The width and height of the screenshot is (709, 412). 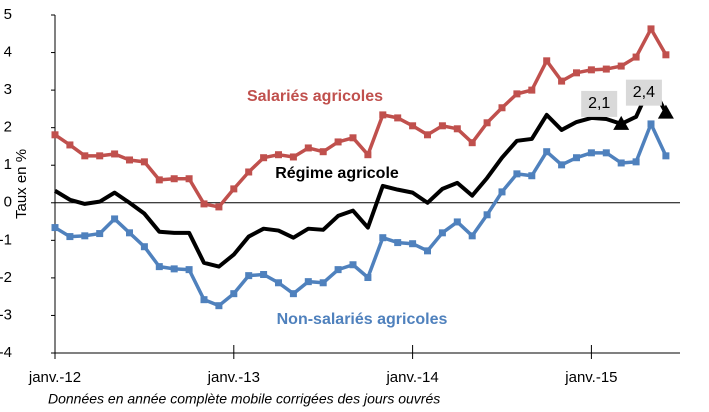 What do you see at coordinates (337, 173) in the screenshot?
I see `series-label: Régime agricole` at bounding box center [337, 173].